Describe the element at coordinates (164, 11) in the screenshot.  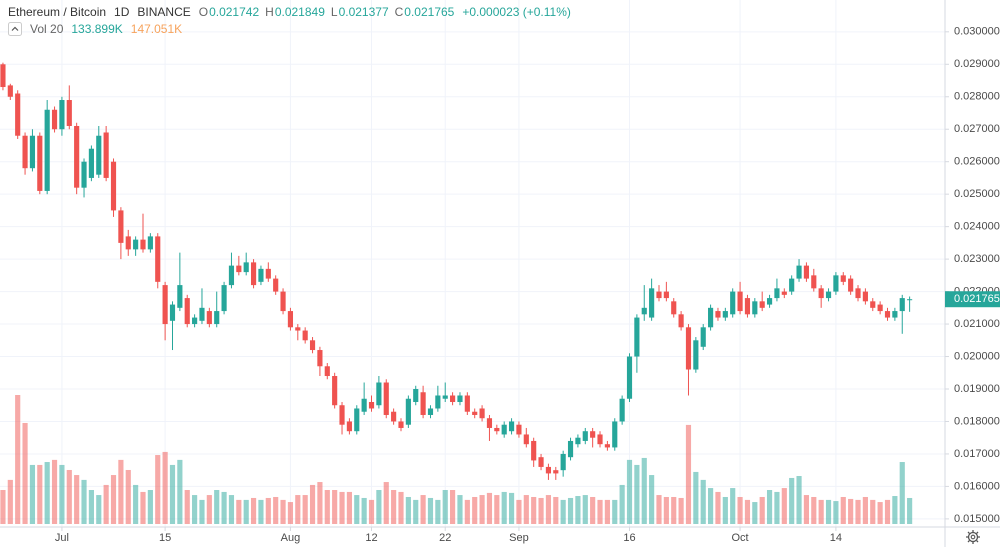
I see `exchange: BINANCE` at that location.